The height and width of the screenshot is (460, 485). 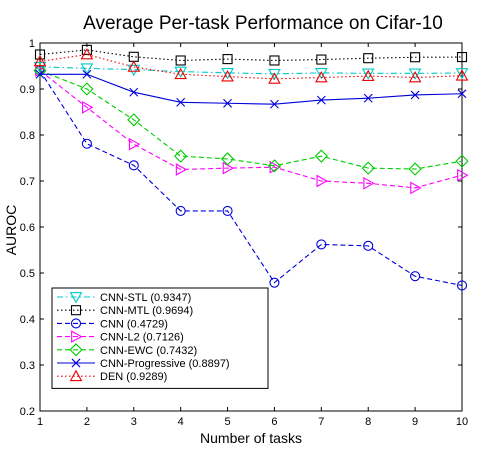 I want to click on legend-box, so click(x=160, y=338).